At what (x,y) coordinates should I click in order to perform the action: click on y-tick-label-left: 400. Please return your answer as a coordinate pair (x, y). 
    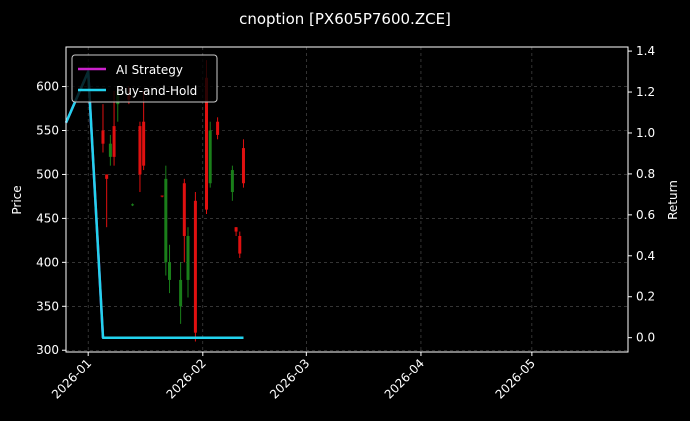
    Looking at the image, I should click on (47, 262).